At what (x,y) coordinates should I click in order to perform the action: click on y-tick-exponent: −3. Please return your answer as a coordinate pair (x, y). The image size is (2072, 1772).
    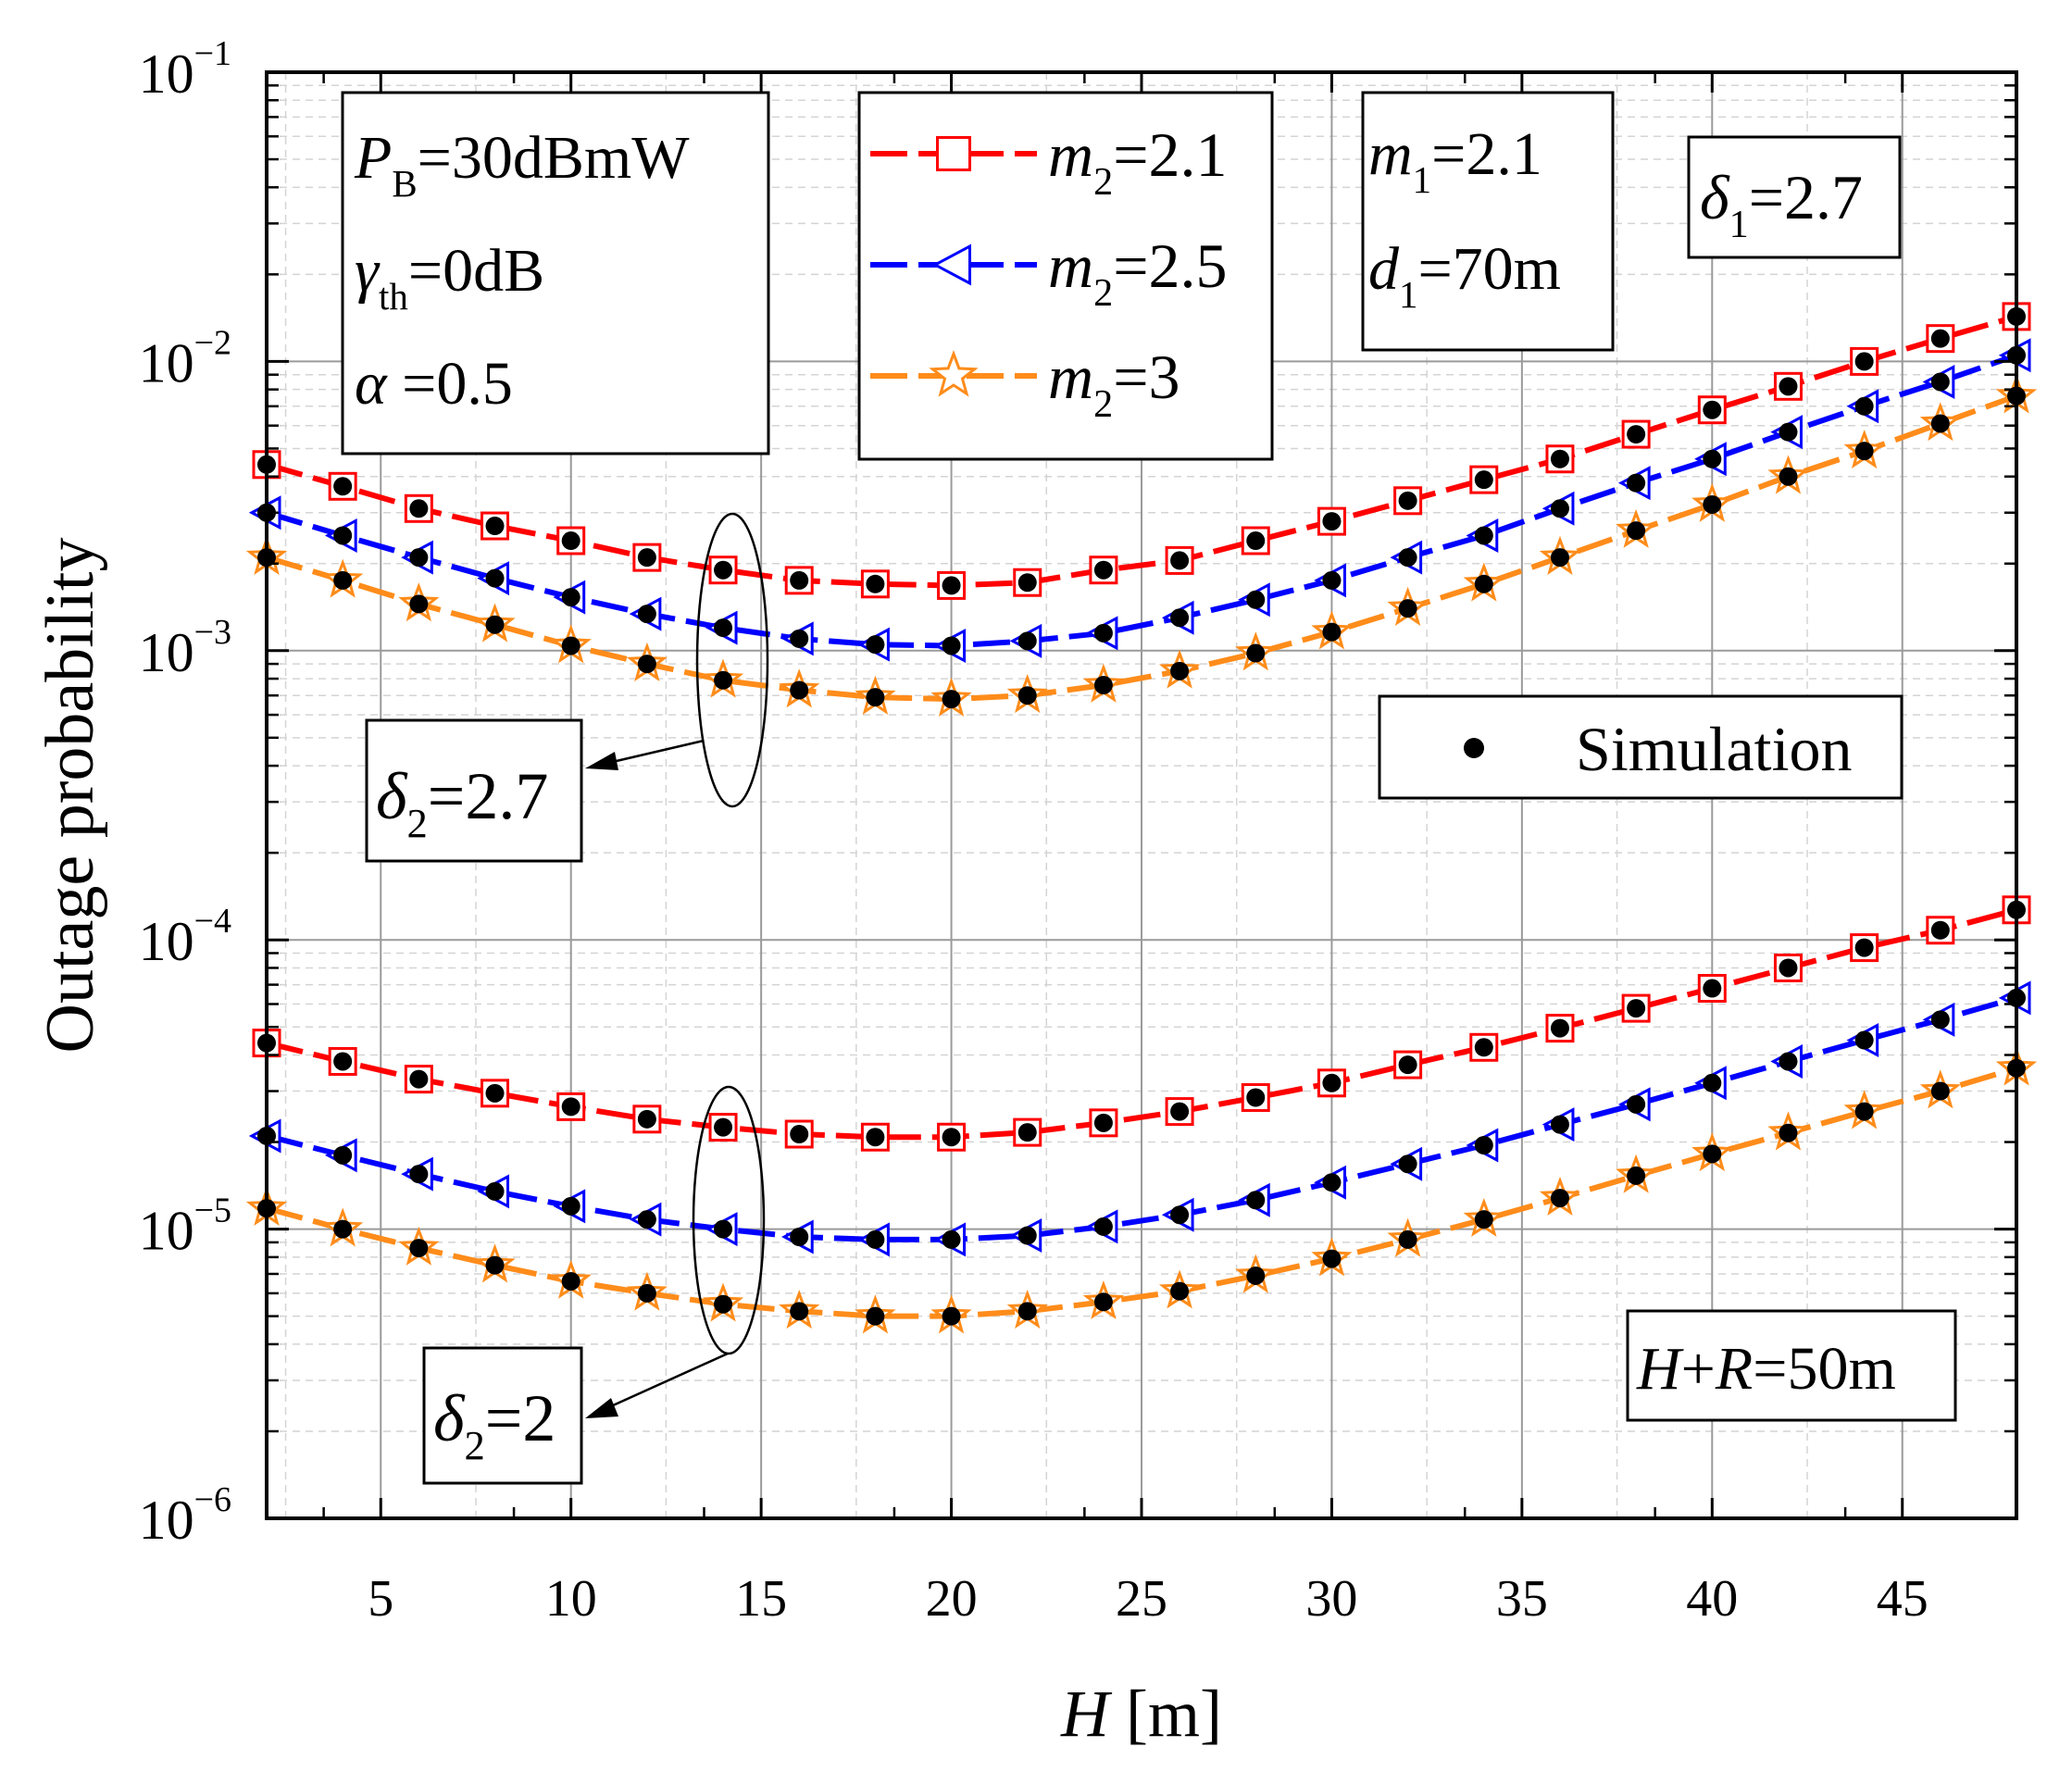
    Looking at the image, I should click on (212, 632).